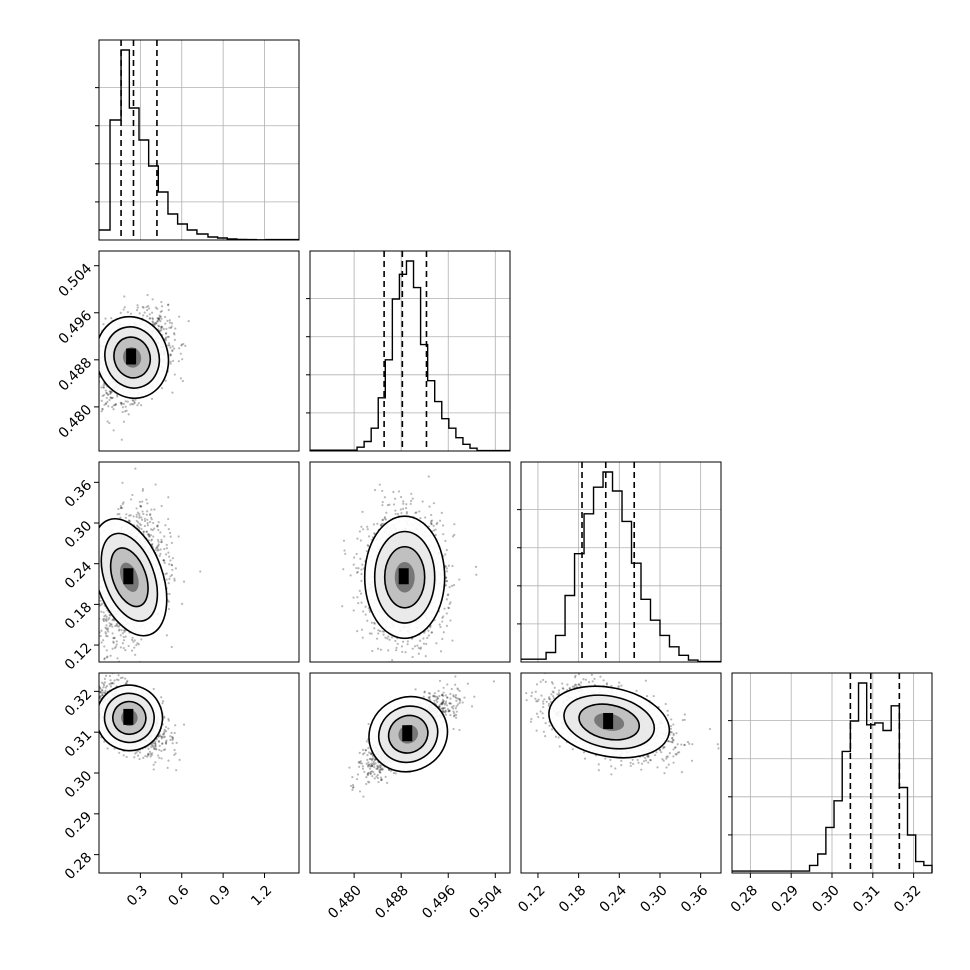 The width and height of the screenshot is (970, 970). I want to click on y-axis-2: 0.12 0.18 0.24 0.30 0.36, so click(80, 575).